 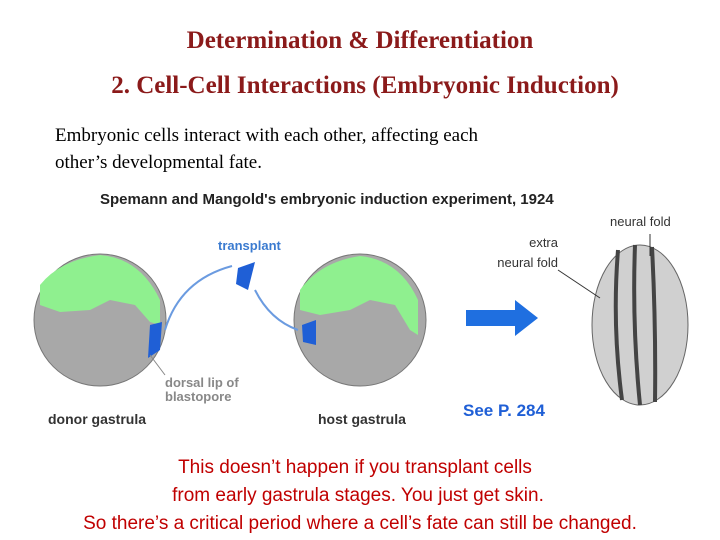 I want to click on label: blastopore, so click(x=198, y=396).